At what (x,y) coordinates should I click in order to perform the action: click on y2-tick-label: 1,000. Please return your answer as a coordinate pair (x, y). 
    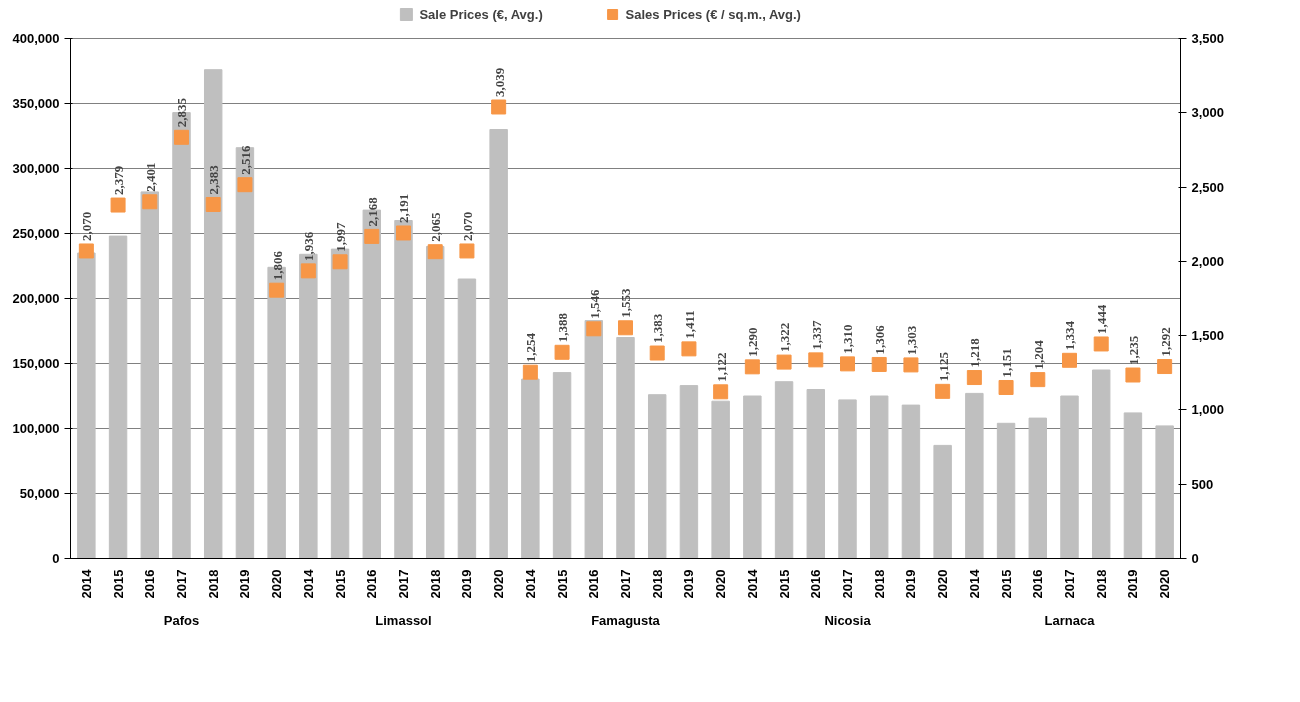
    Looking at the image, I should click on (1208, 410).